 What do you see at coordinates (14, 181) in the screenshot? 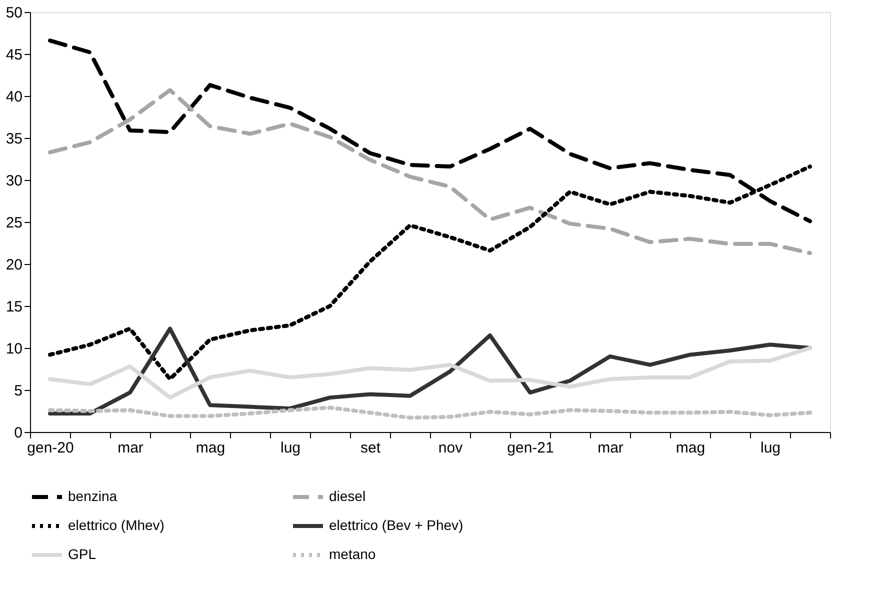
I see `y-tick-label: 30` at bounding box center [14, 181].